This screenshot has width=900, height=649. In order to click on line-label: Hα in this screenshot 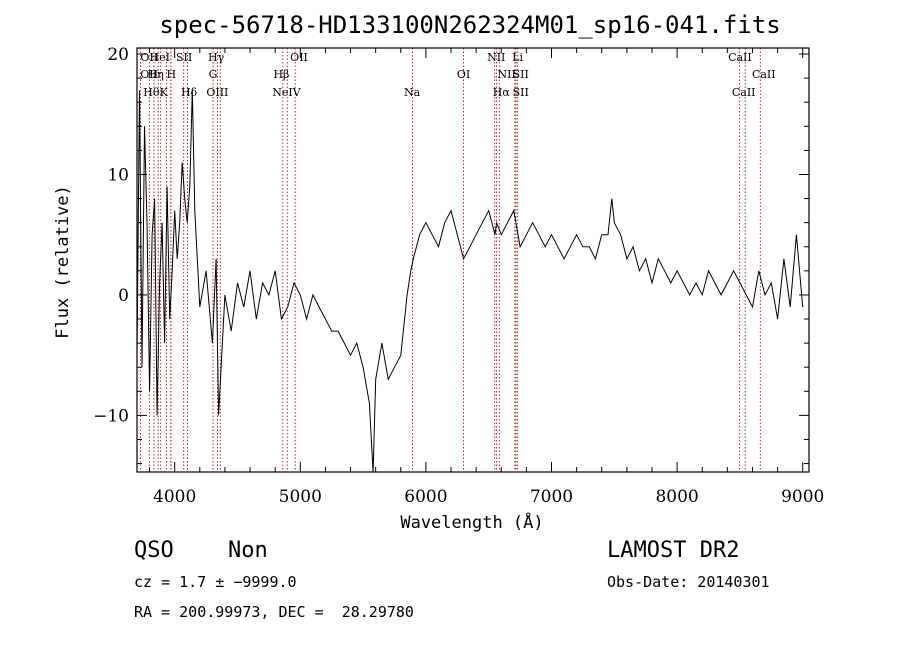, I will do `click(502, 92)`.